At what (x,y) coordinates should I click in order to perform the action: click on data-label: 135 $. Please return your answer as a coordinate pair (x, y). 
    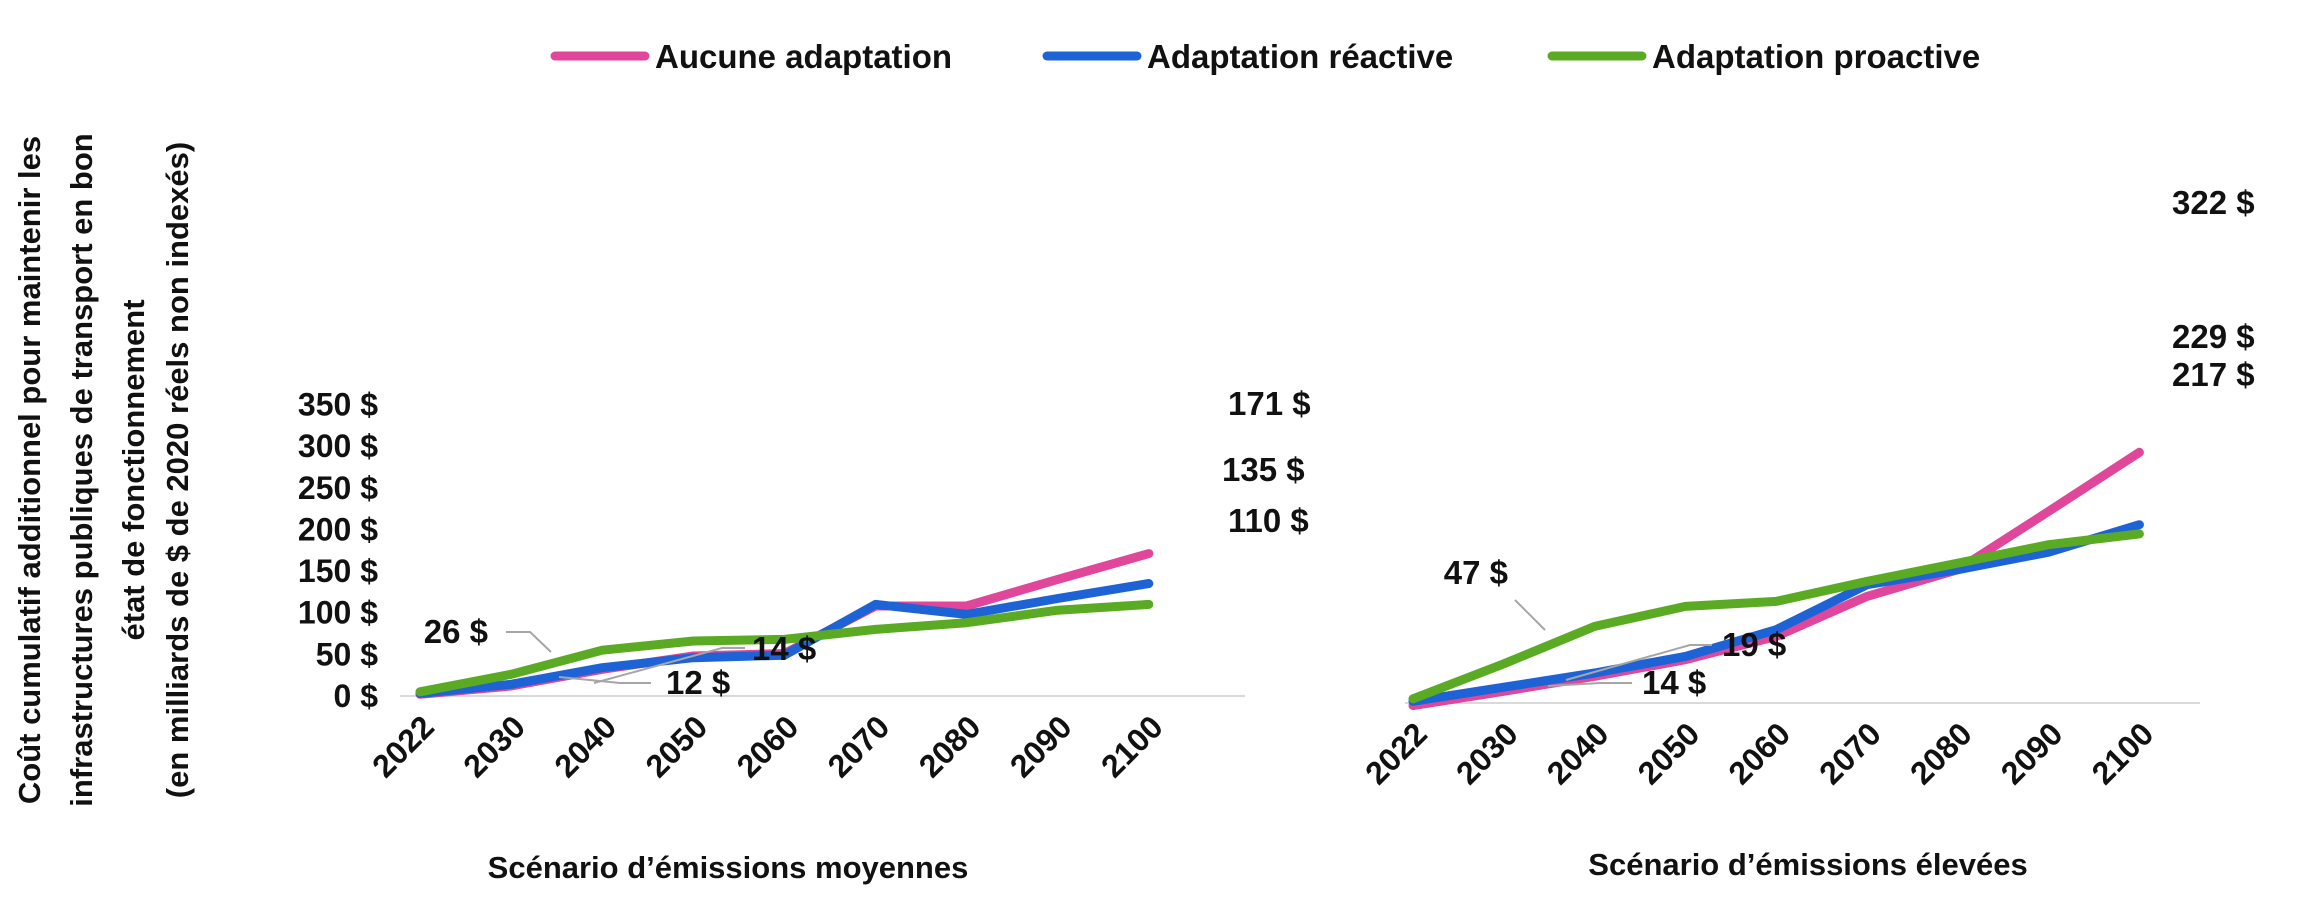
    Looking at the image, I should click on (1263, 469).